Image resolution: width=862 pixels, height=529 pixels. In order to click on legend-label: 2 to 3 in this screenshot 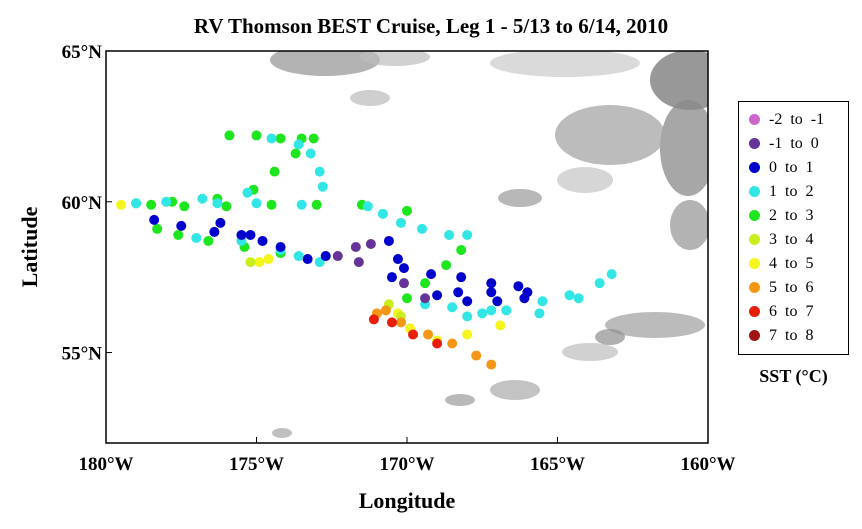, I will do `click(791, 215)`.